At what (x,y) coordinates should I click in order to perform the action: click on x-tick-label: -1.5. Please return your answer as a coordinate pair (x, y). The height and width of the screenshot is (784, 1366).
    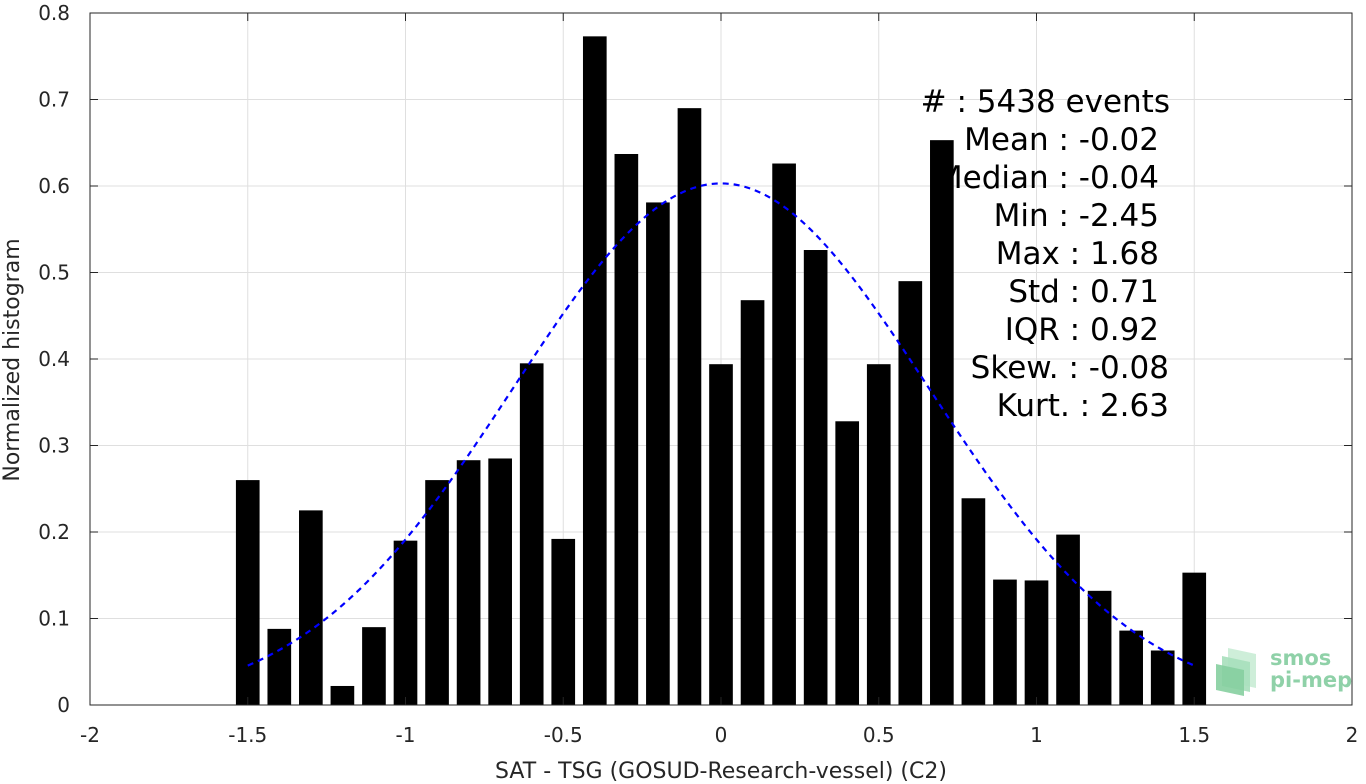
    Looking at the image, I should click on (247, 735).